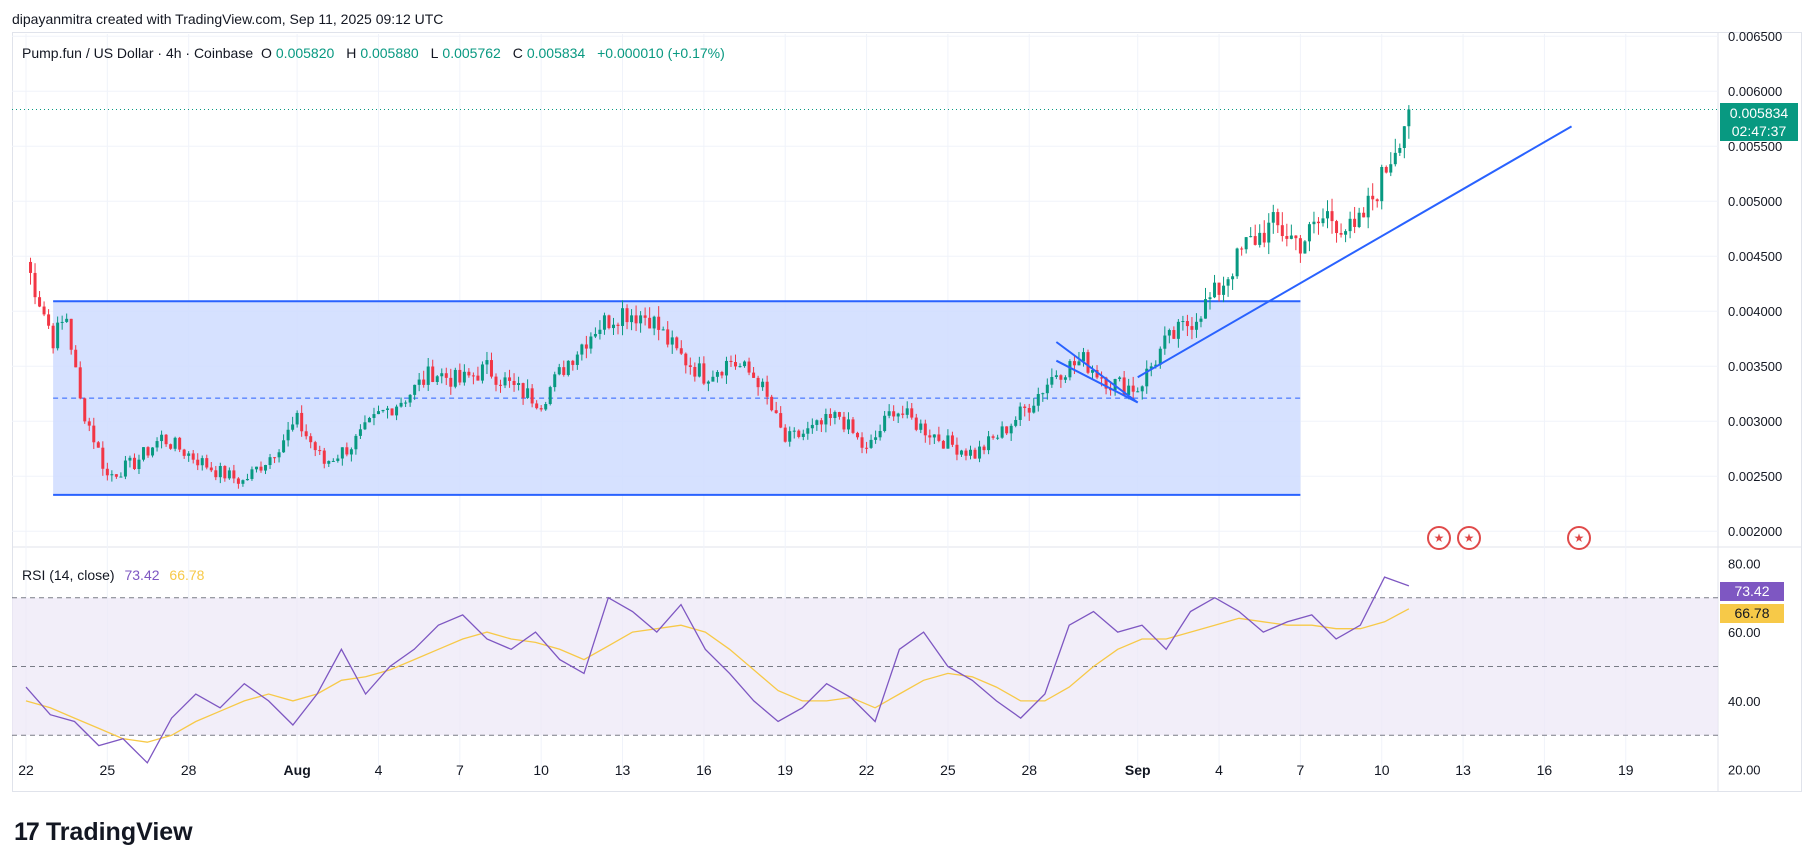  Describe the element at coordinates (1755, 91) in the screenshot. I see `price-tick-label: 0.006000` at that location.